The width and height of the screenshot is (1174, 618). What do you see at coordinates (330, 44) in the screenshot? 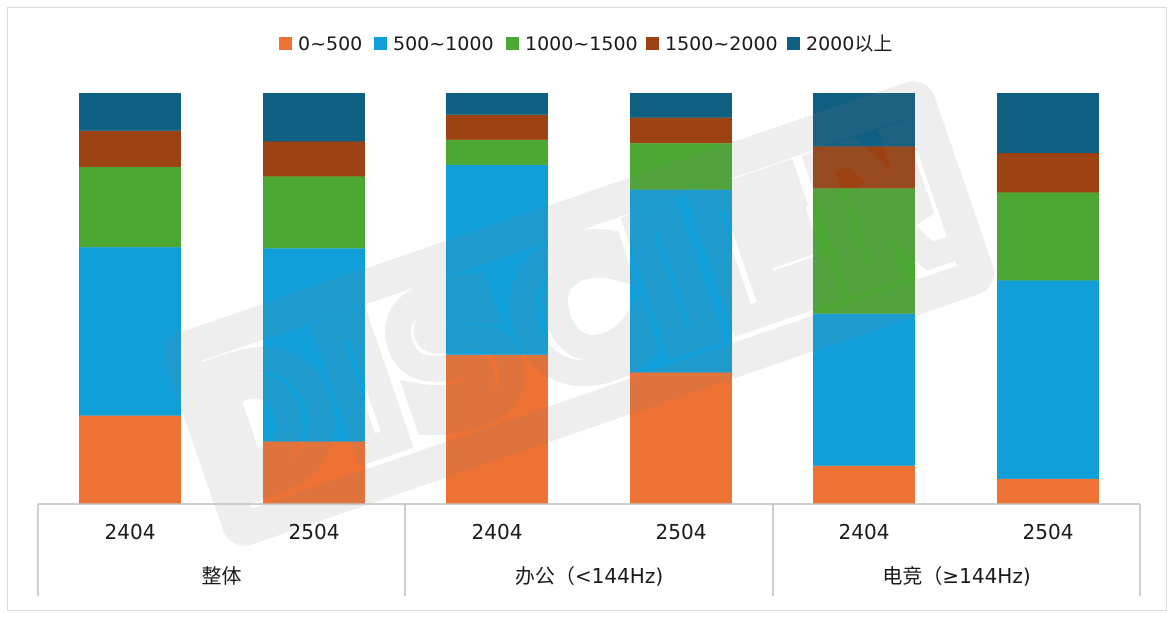
I see `legend-label-0: 0~500` at bounding box center [330, 44].